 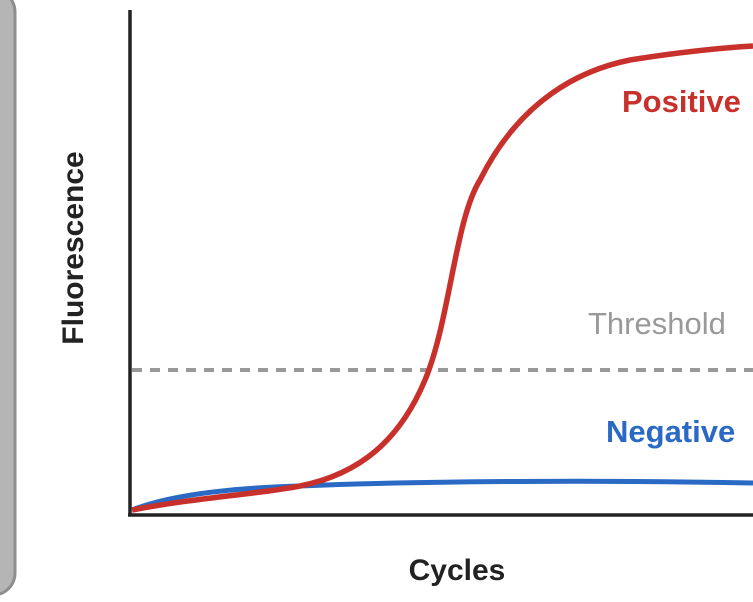 I want to click on y-axis-label: Fluorescence, so click(x=73, y=247).